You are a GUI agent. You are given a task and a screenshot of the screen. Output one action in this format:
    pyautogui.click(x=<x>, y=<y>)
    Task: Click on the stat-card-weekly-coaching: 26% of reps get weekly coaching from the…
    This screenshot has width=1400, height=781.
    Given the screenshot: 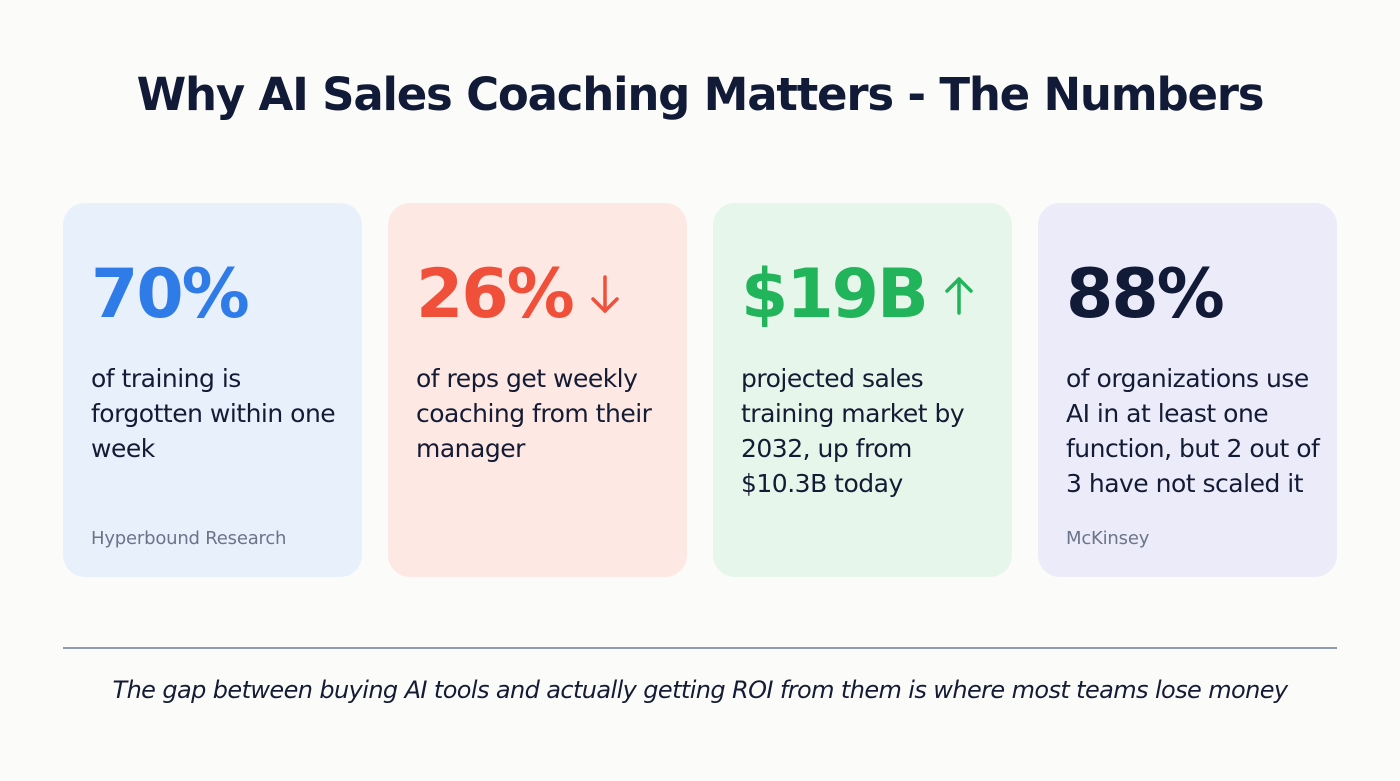 What is the action you would take?
    pyautogui.click(x=537, y=390)
    